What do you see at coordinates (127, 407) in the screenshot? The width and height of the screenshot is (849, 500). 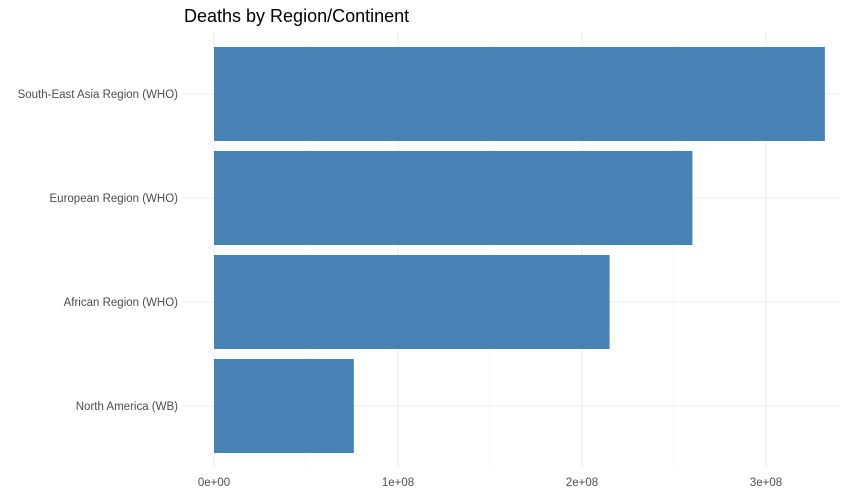 I see `y-tick-label: North America (WB)` at bounding box center [127, 407].